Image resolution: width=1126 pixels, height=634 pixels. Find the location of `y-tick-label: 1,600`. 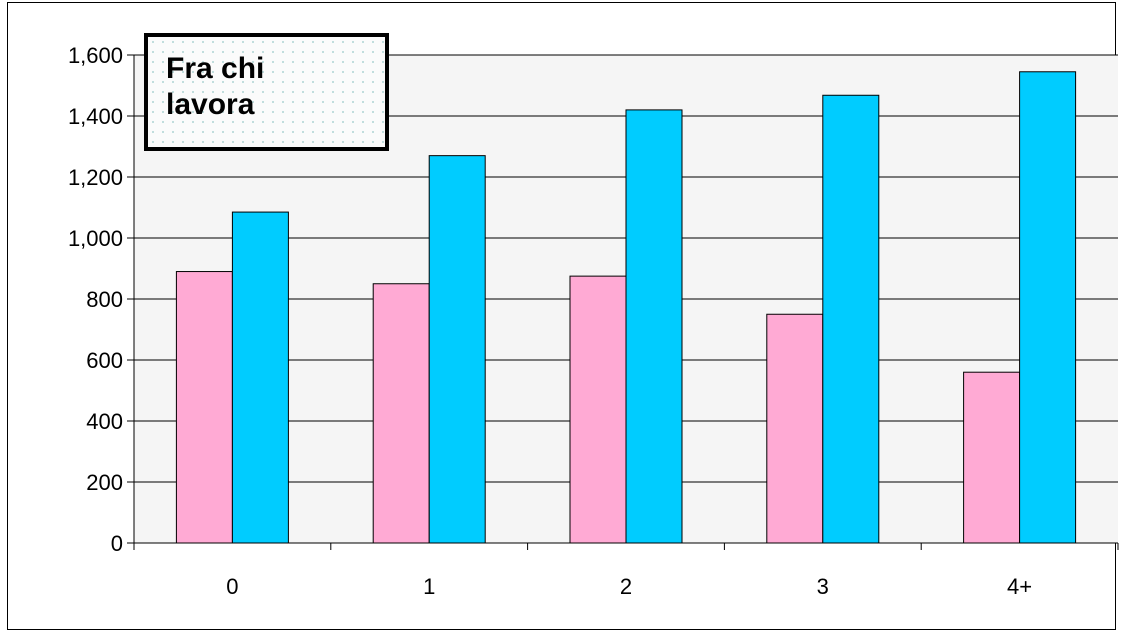

y-tick-label: 1,600 is located at coordinates (95, 55).